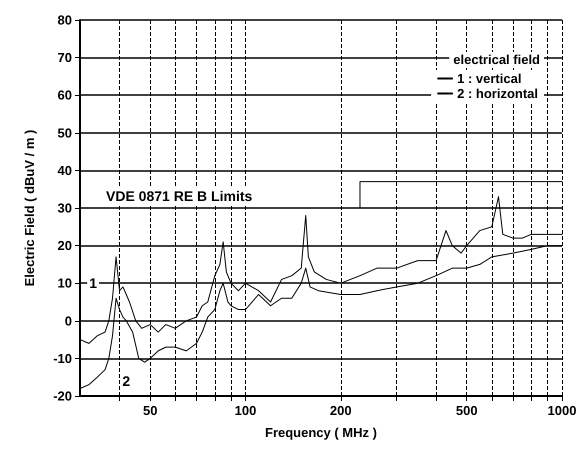  Describe the element at coordinates (65, 20) in the screenshot. I see `y-tick-label: 80` at that location.